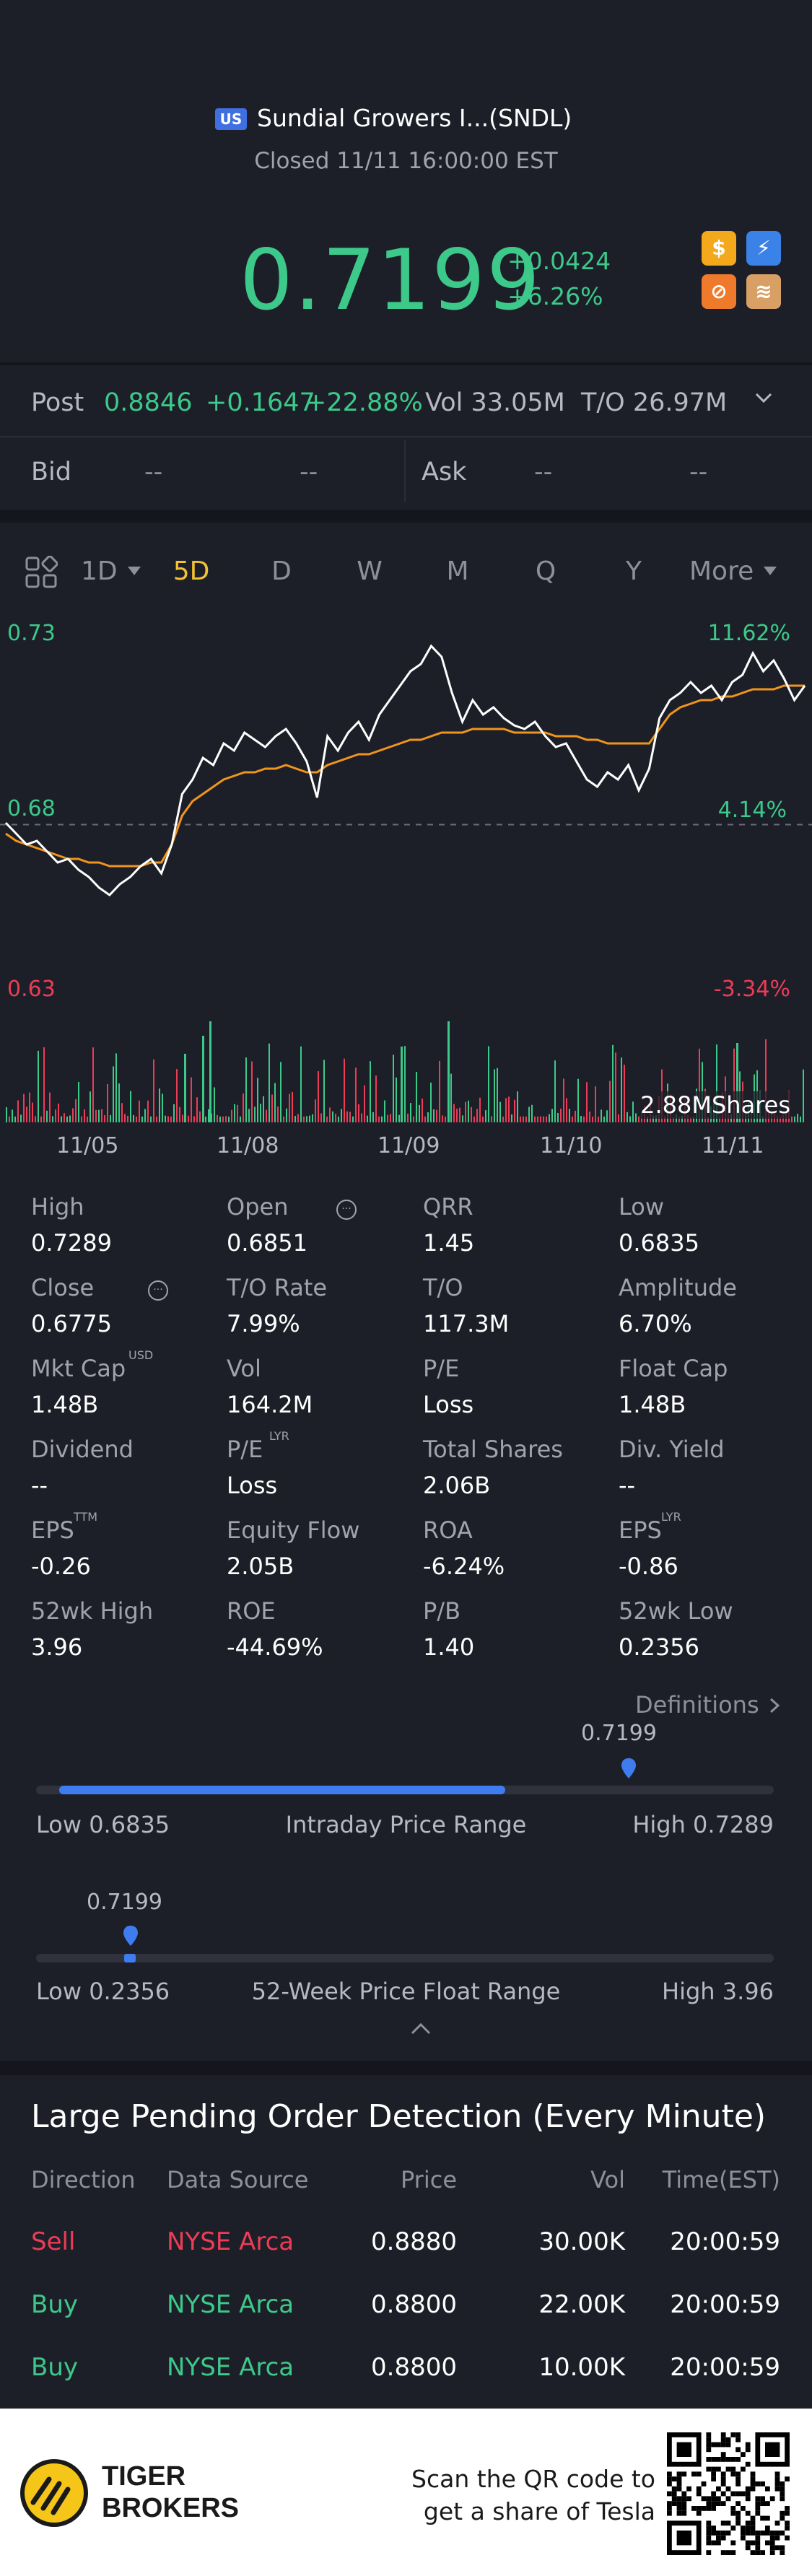 This screenshot has width=812, height=2576. Describe the element at coordinates (533, 2479) in the screenshot. I see `footer-cta-line1: Scan the QR code to` at that location.